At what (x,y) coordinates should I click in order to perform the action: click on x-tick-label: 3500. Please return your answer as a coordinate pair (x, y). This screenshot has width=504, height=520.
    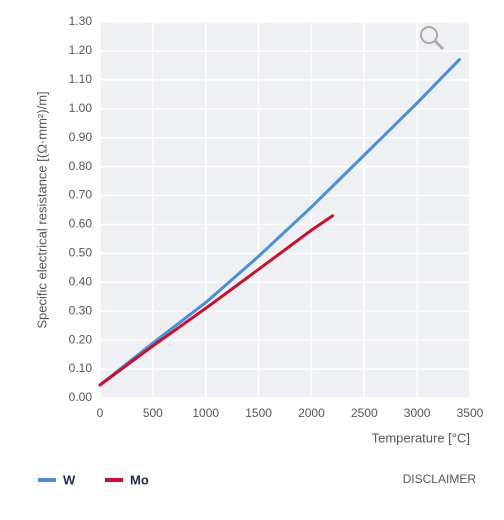
    Looking at the image, I should click on (470, 413).